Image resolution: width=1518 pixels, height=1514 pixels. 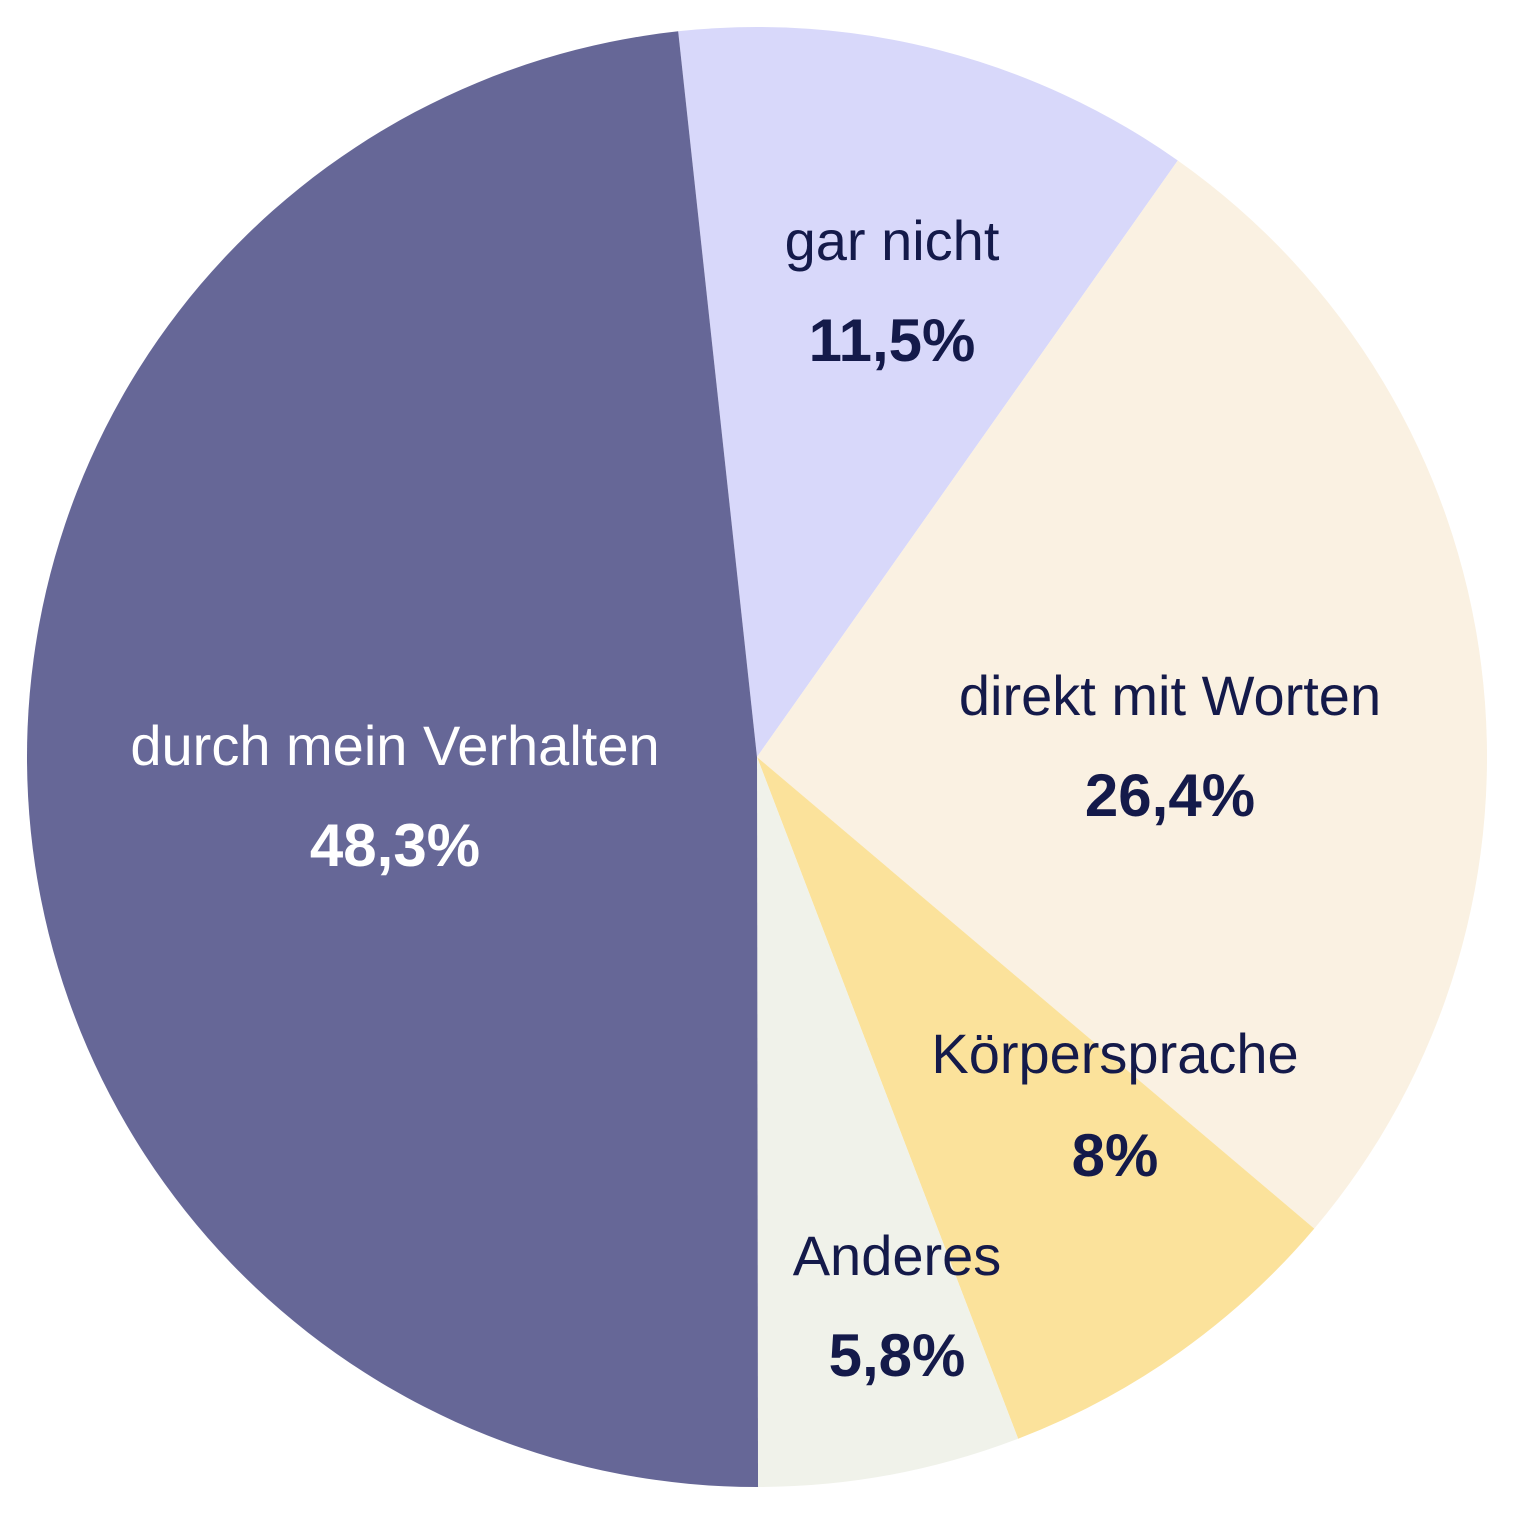 I want to click on slice-value-label: 26,4%, so click(x=1170, y=795).